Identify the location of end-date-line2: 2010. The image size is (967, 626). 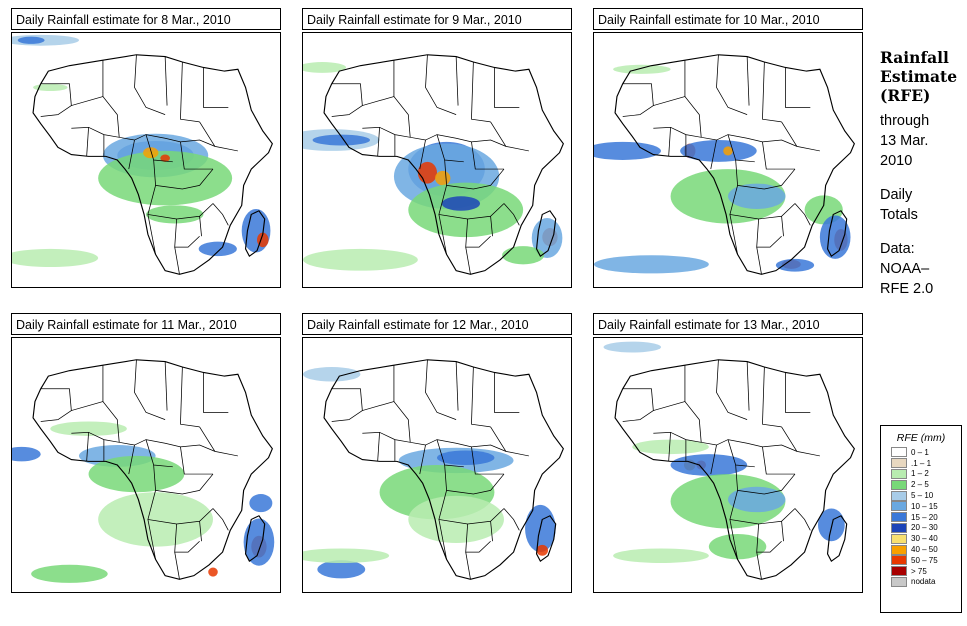
(896, 161).